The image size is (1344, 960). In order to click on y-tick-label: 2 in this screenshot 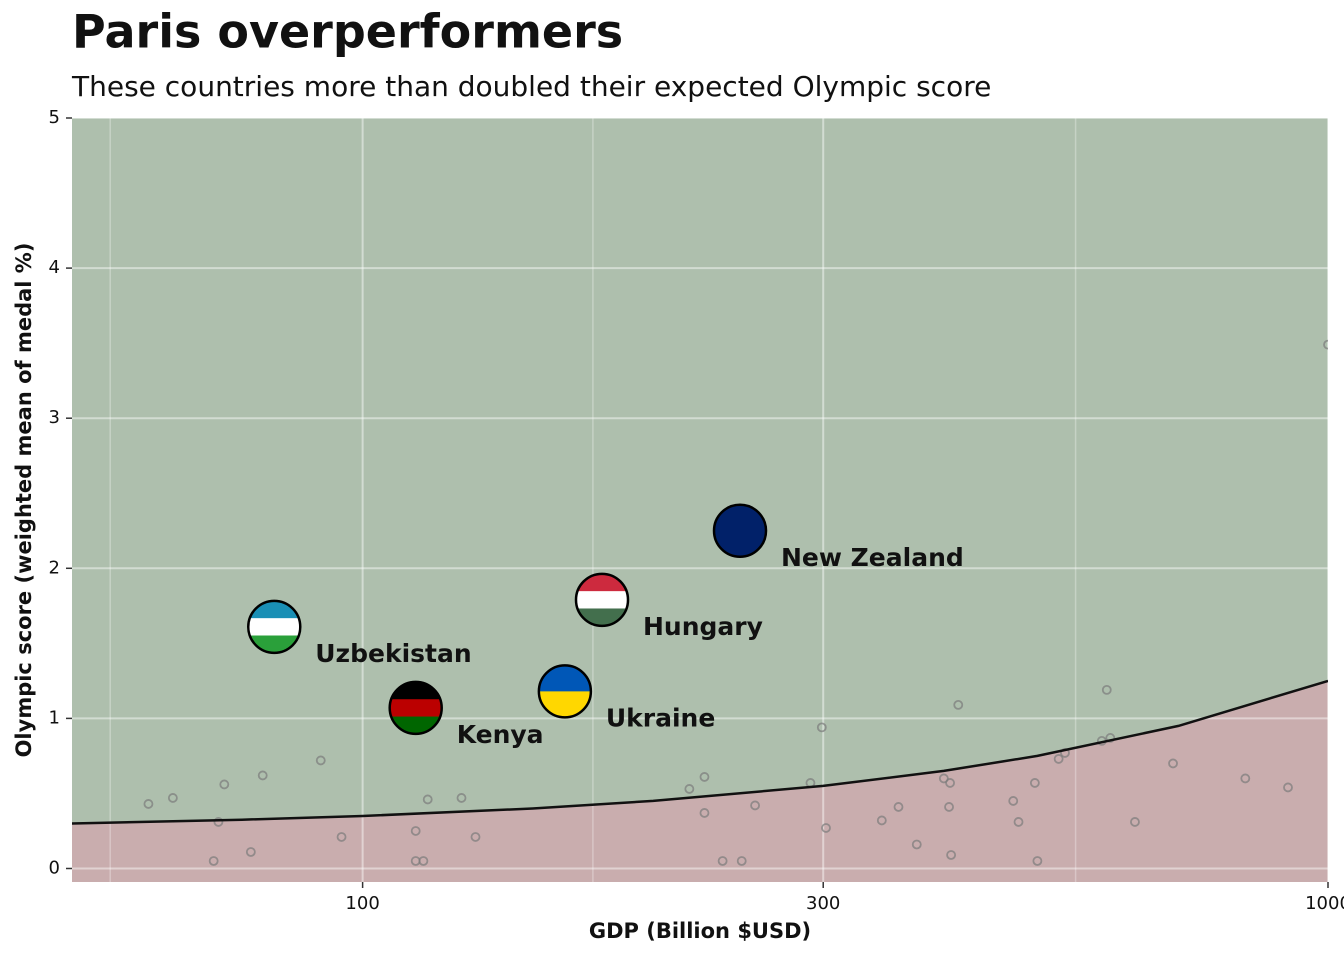, I will do `click(54, 567)`.